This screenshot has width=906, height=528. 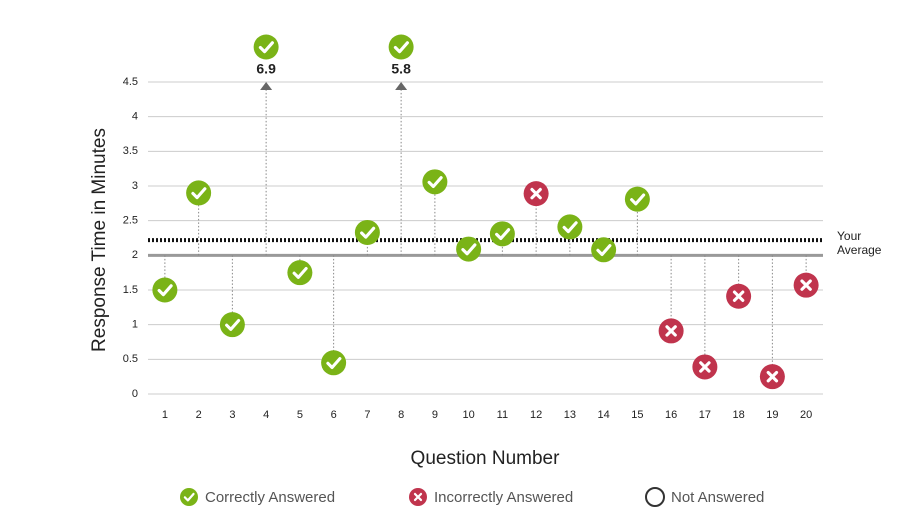 What do you see at coordinates (570, 415) in the screenshot?
I see `x-tick-label: 13` at bounding box center [570, 415].